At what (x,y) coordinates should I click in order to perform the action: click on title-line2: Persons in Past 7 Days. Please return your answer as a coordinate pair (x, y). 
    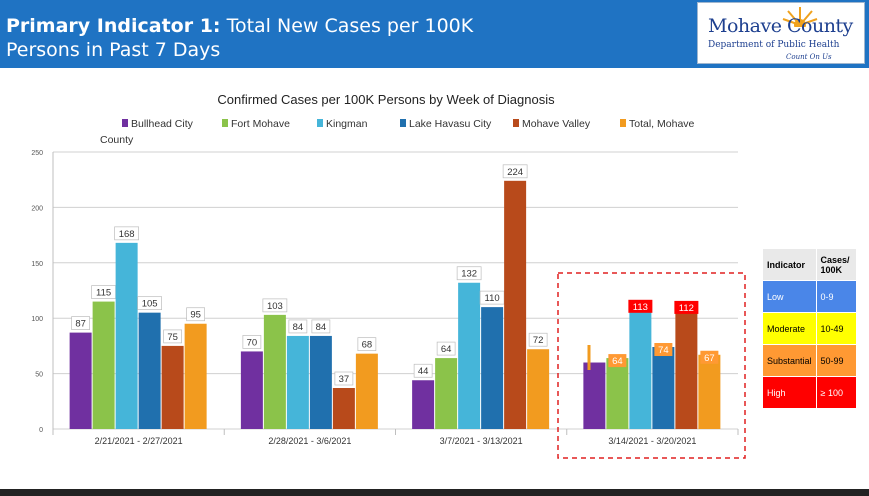
    Looking at the image, I should click on (113, 50).